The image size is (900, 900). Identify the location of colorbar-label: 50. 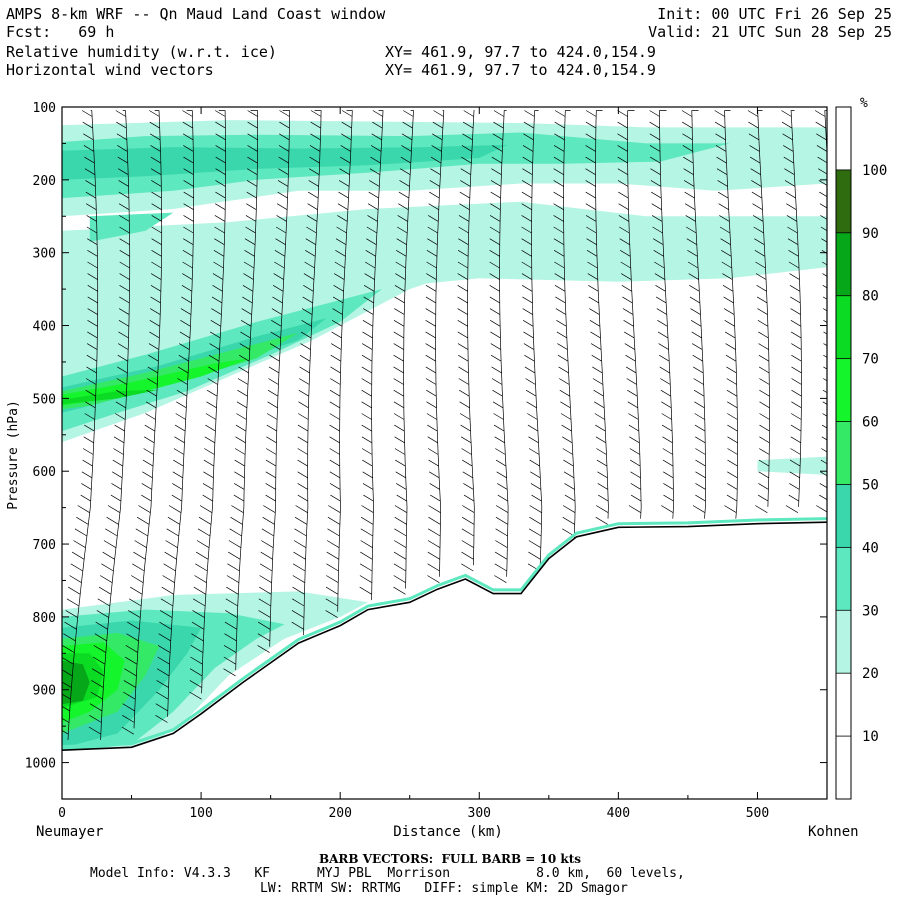
(870, 485).